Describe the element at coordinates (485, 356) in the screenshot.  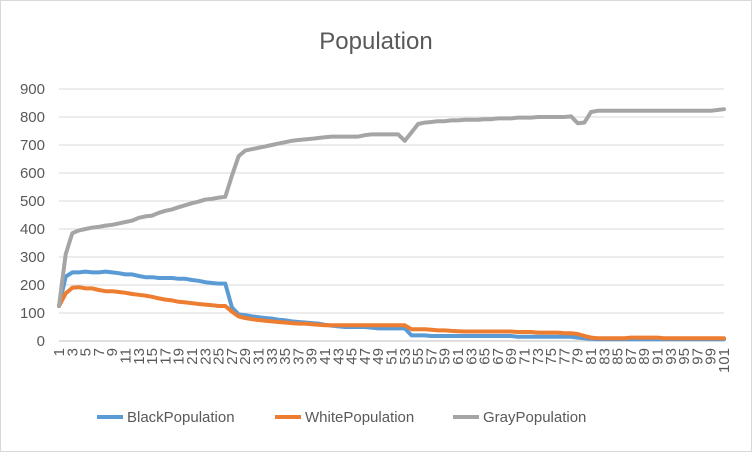
I see `x-tick-label: 65` at that location.